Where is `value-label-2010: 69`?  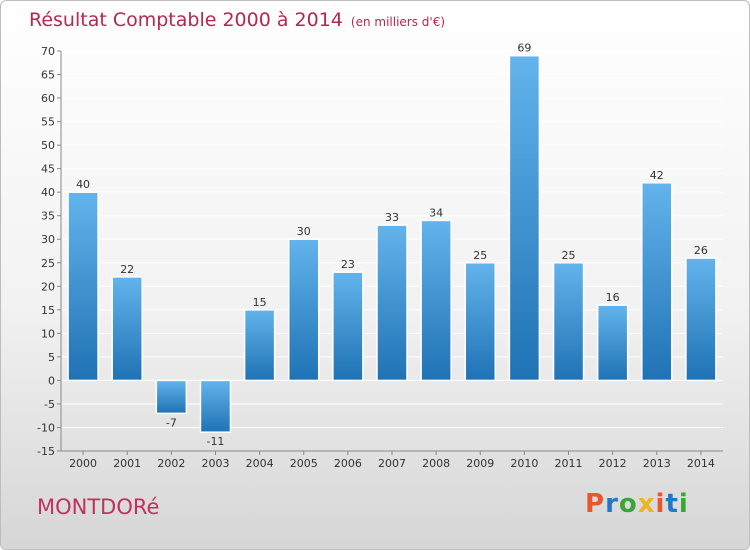 value-label-2010: 69 is located at coordinates (524, 48).